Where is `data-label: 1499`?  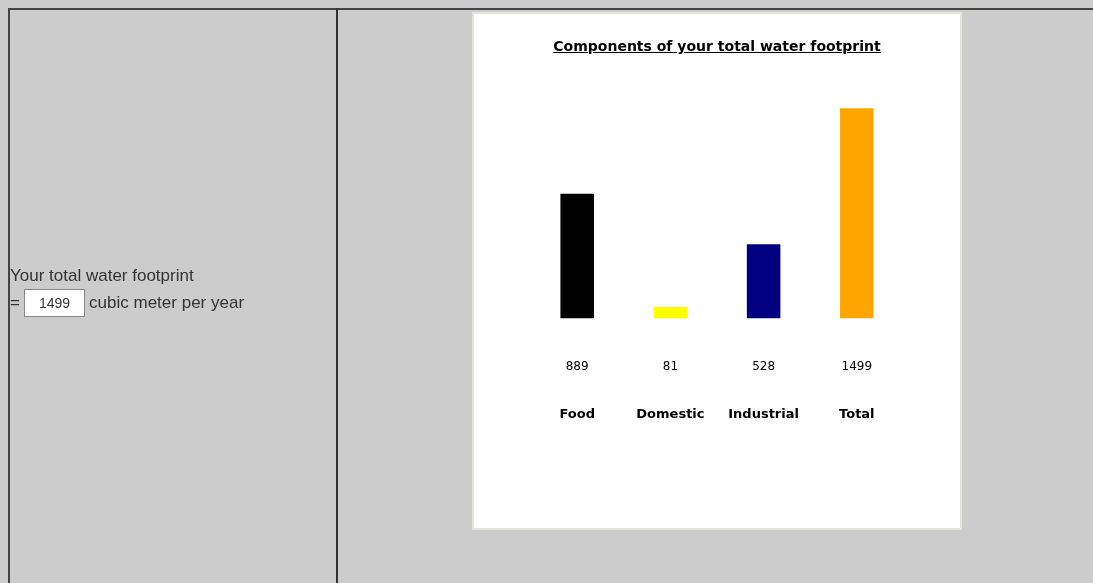
data-label: 1499 is located at coordinates (857, 365).